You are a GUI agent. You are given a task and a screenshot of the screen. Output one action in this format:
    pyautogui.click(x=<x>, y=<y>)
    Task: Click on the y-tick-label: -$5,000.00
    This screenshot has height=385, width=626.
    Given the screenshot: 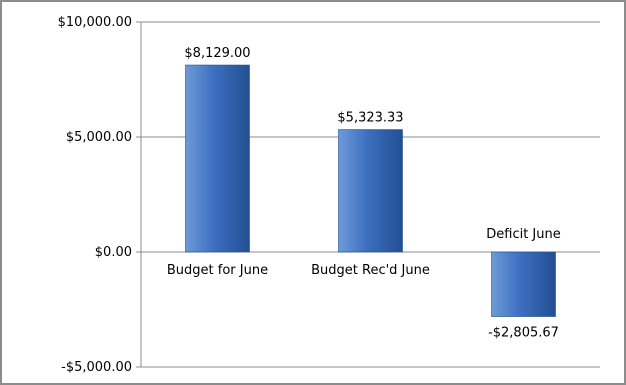 What is the action you would take?
    pyautogui.click(x=96, y=367)
    